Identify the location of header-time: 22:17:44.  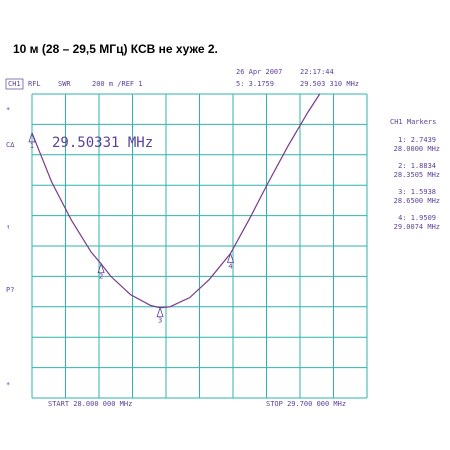
(317, 72).